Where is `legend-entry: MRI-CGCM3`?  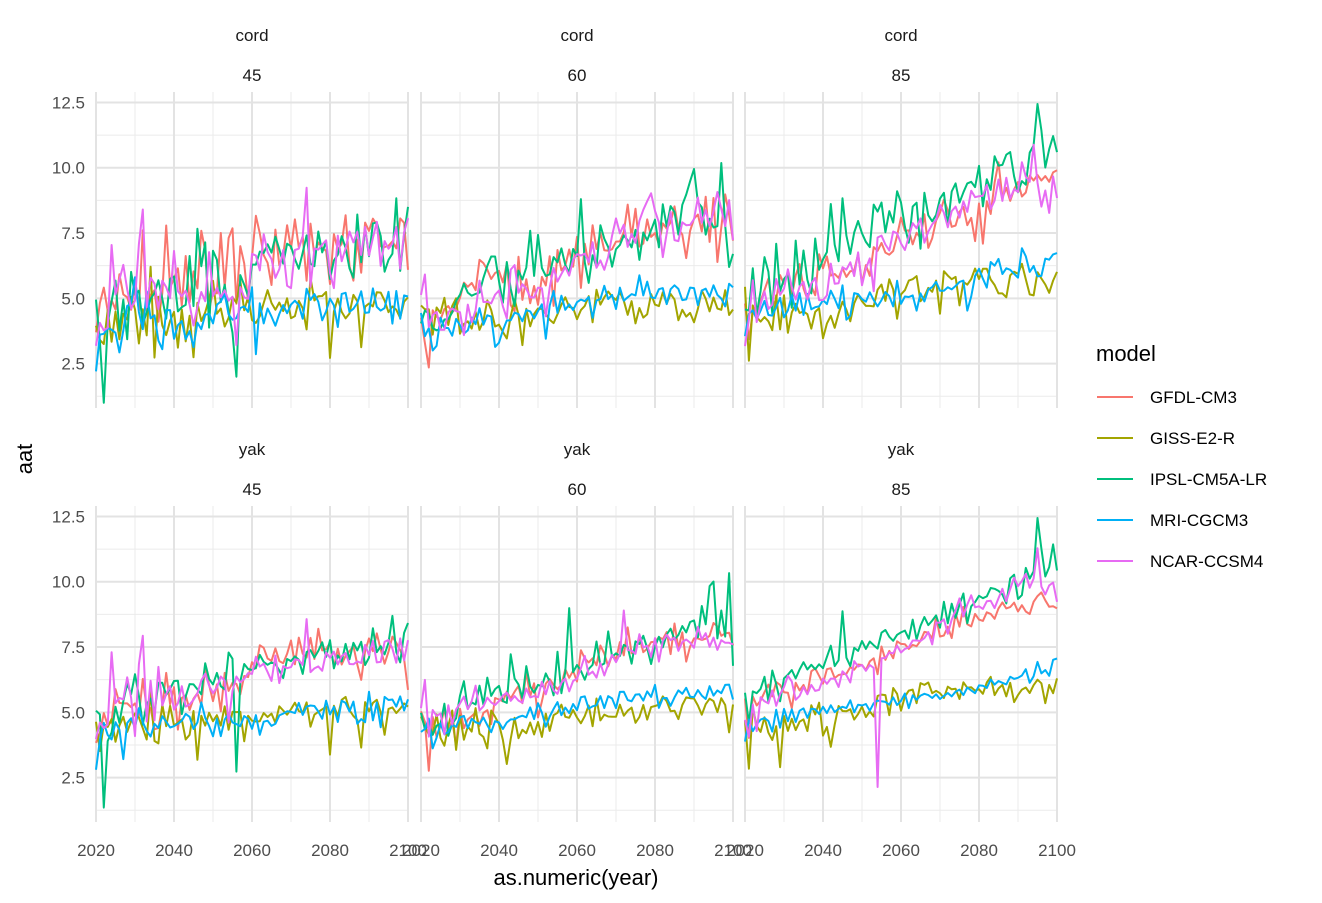 legend-entry: MRI-CGCM3 is located at coordinates (1172, 520).